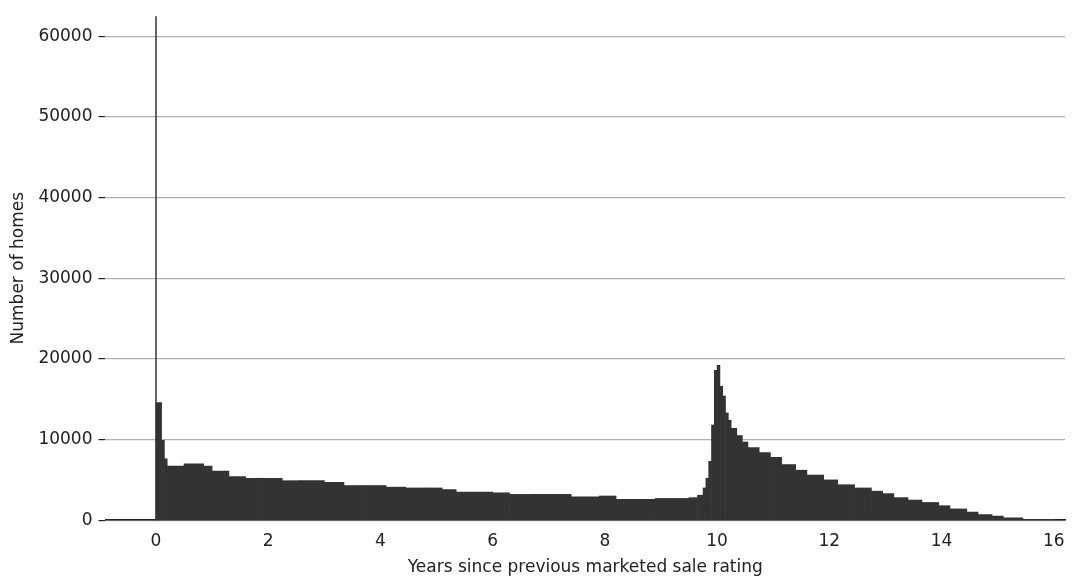 The height and width of the screenshot is (586, 1077). Describe the element at coordinates (493, 539) in the screenshot. I see `x-tick-label: 6` at that location.